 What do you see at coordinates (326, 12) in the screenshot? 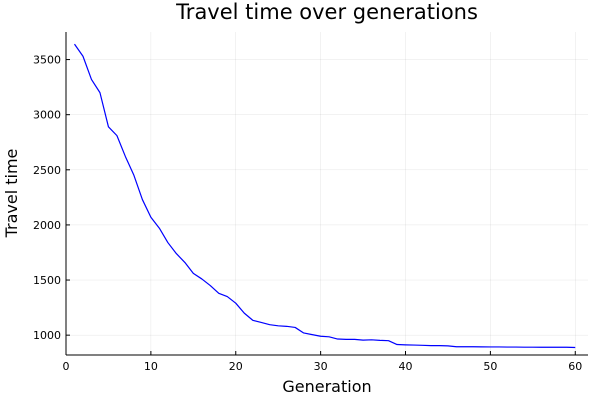
I see `chart-title: Travel time over generations` at bounding box center [326, 12].